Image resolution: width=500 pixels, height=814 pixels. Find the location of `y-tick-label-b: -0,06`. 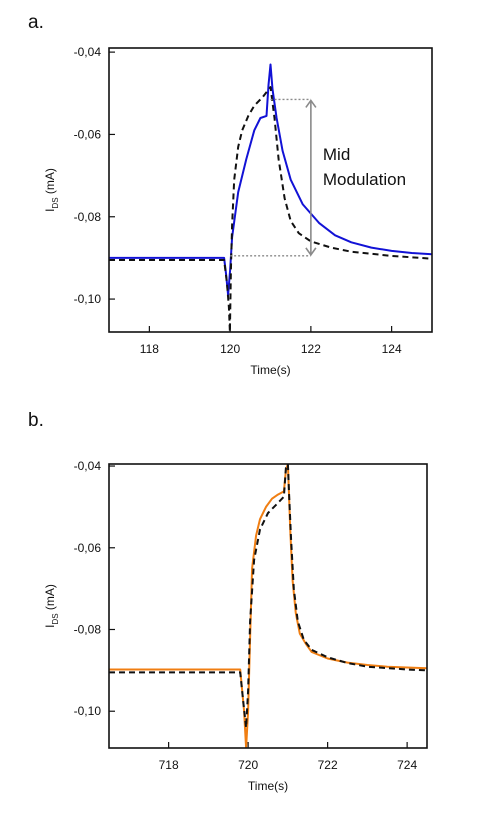

y-tick-label-b: -0,06 is located at coordinates (88, 548).